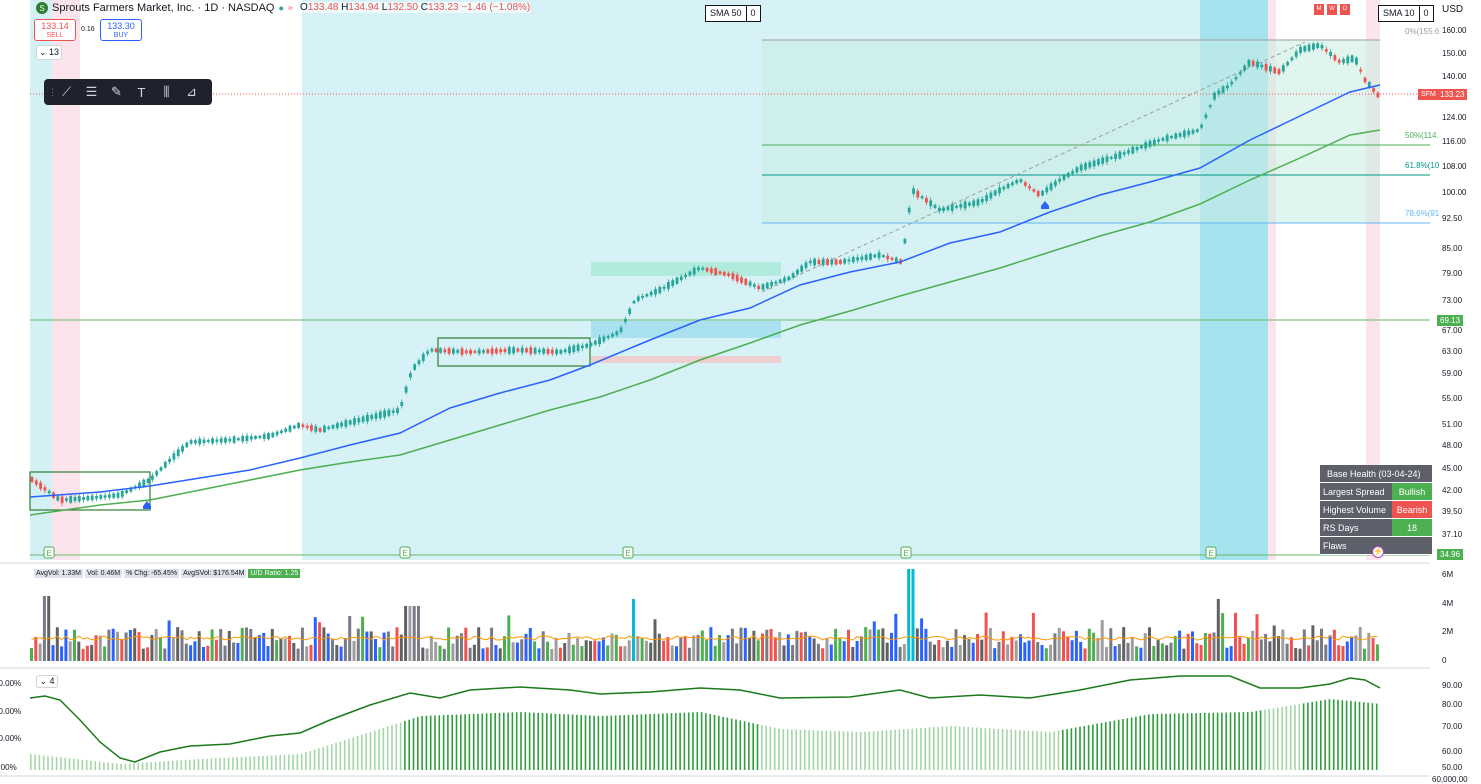 The height and width of the screenshot is (784, 1481). What do you see at coordinates (1450, 554) in the screenshot?
I see `level-tag-35: 34.96` at bounding box center [1450, 554].